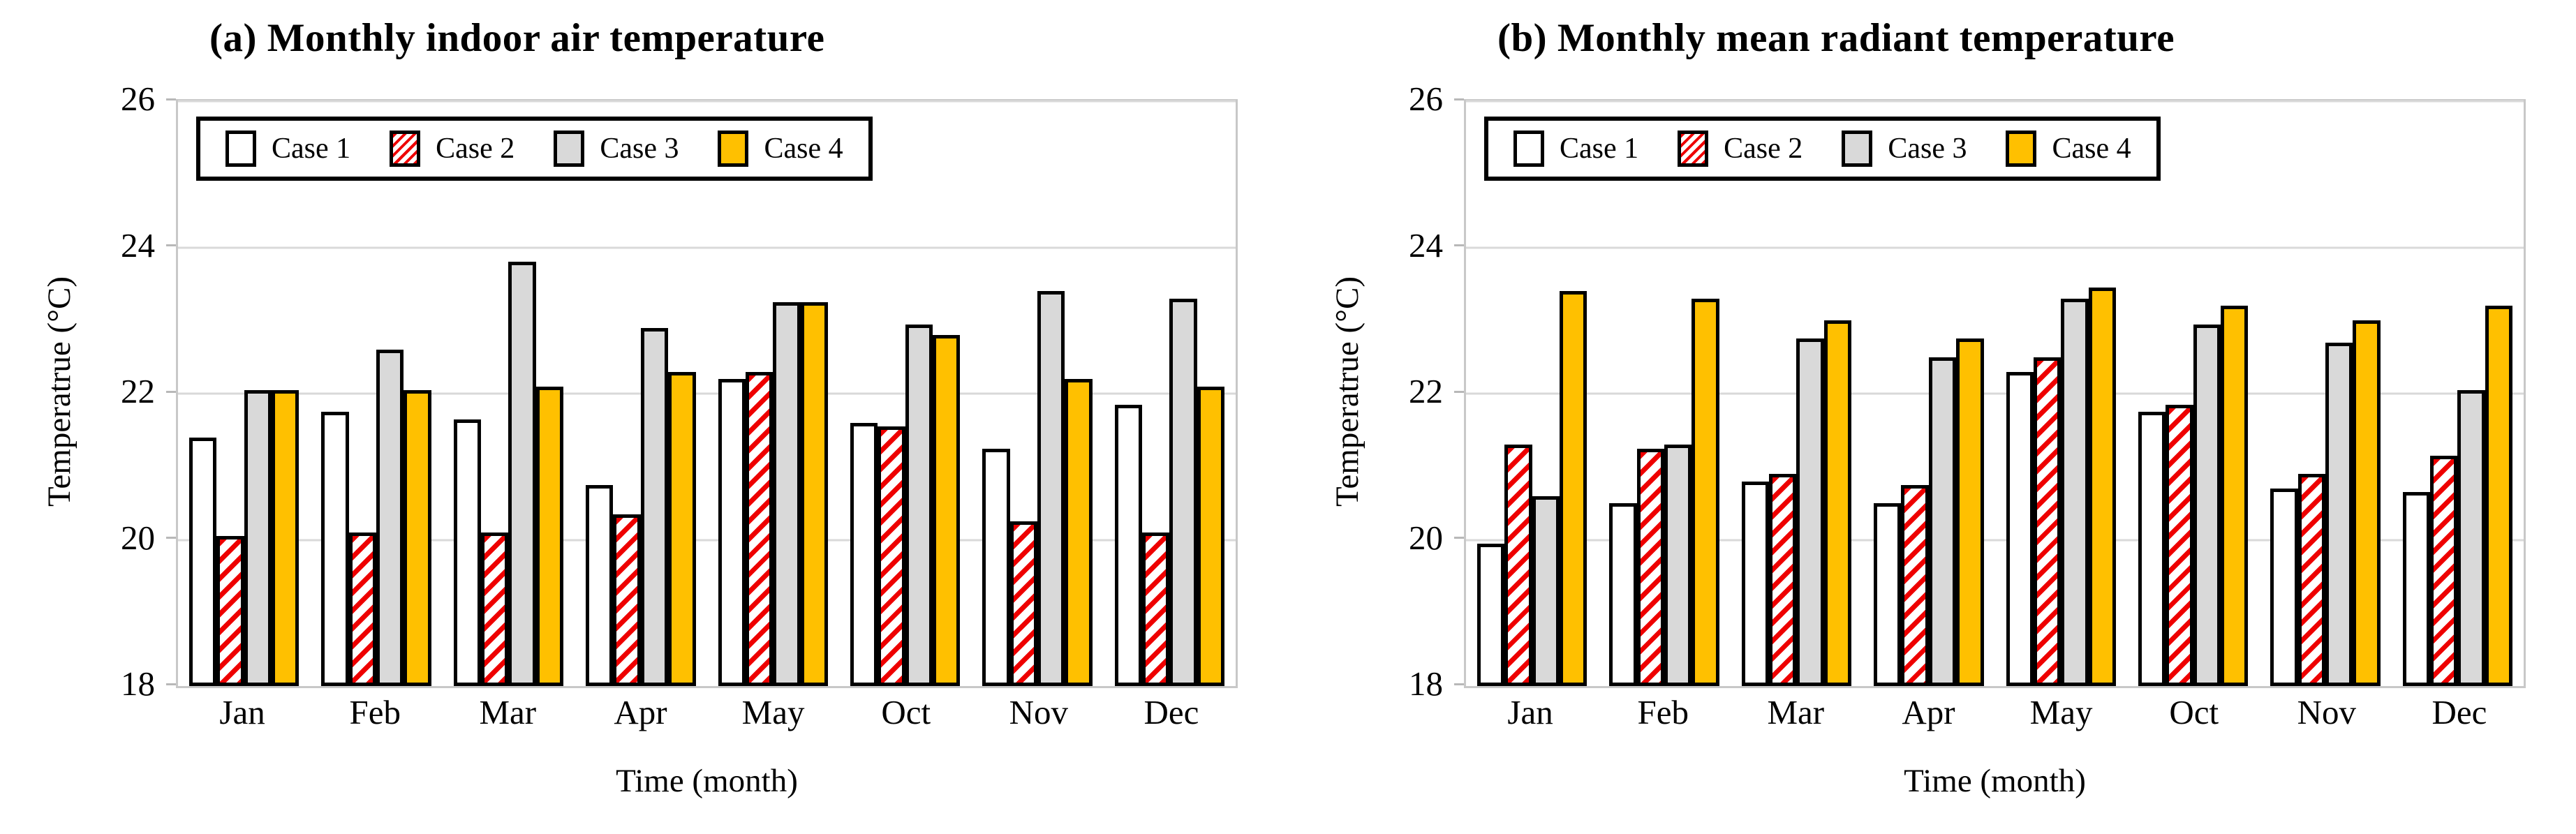 Image resolution: width=2576 pixels, height=834 pixels. I want to click on bar-case1-mar, so click(467, 552).